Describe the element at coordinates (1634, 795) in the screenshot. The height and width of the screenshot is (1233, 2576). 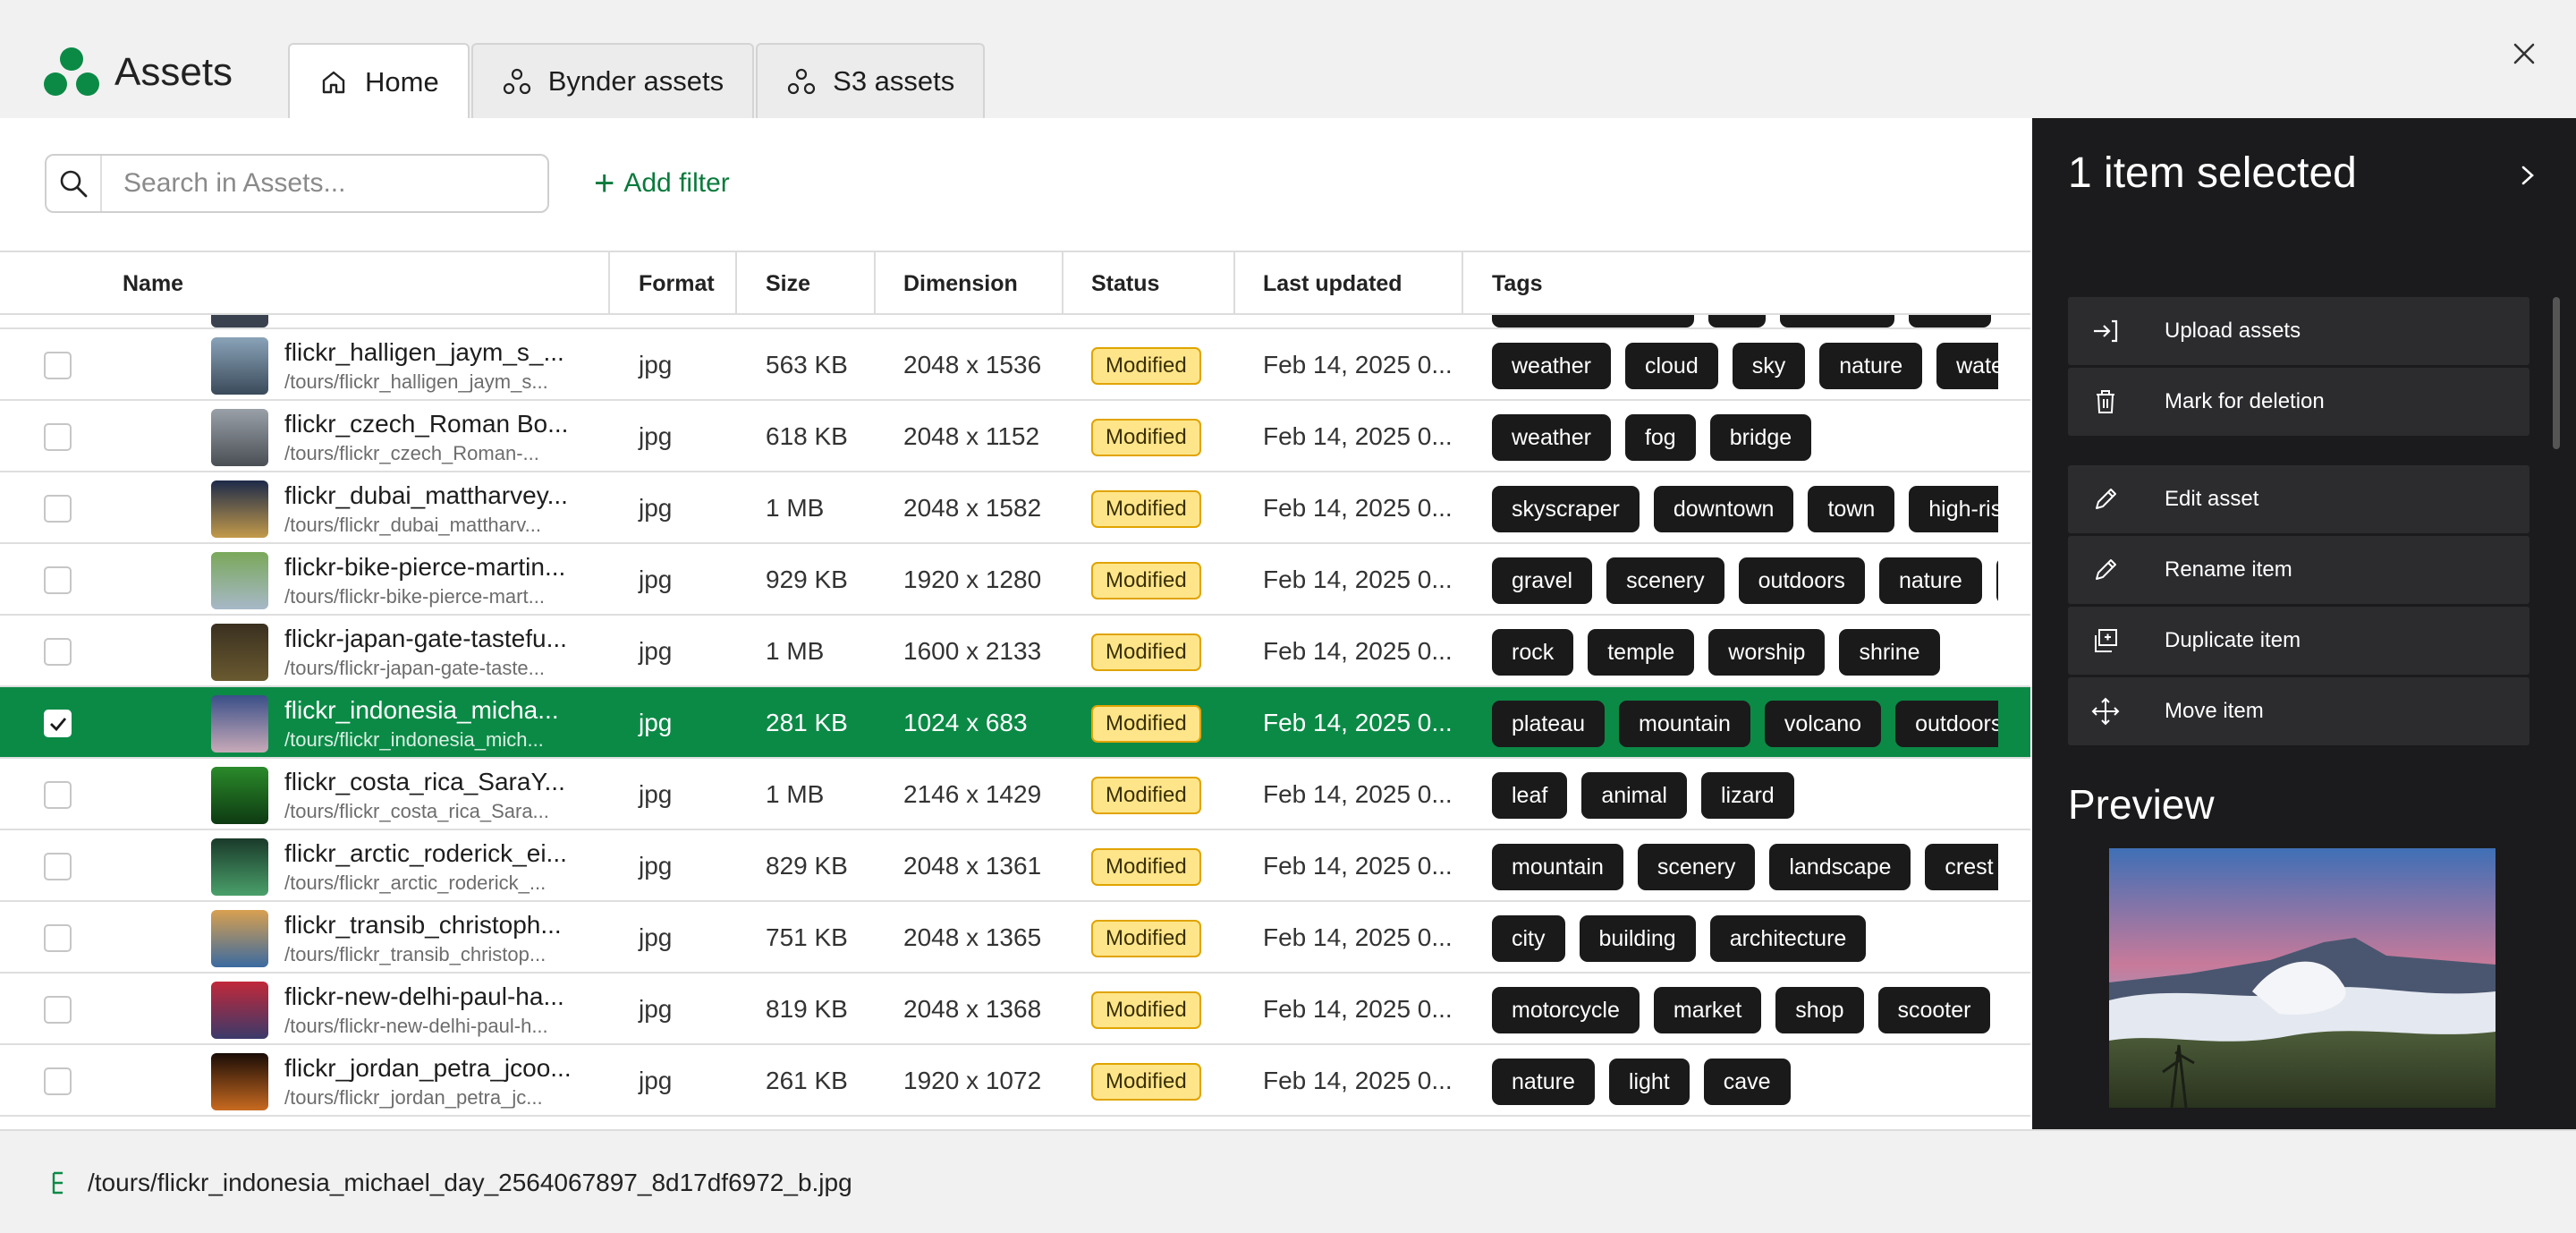
I see `tag: animal` at that location.